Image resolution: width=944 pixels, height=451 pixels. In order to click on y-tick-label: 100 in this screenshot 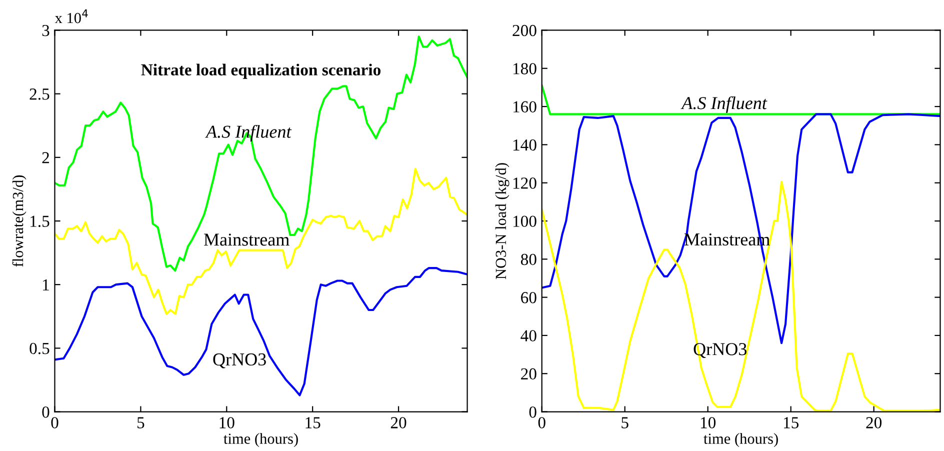, I will do `click(524, 221)`.